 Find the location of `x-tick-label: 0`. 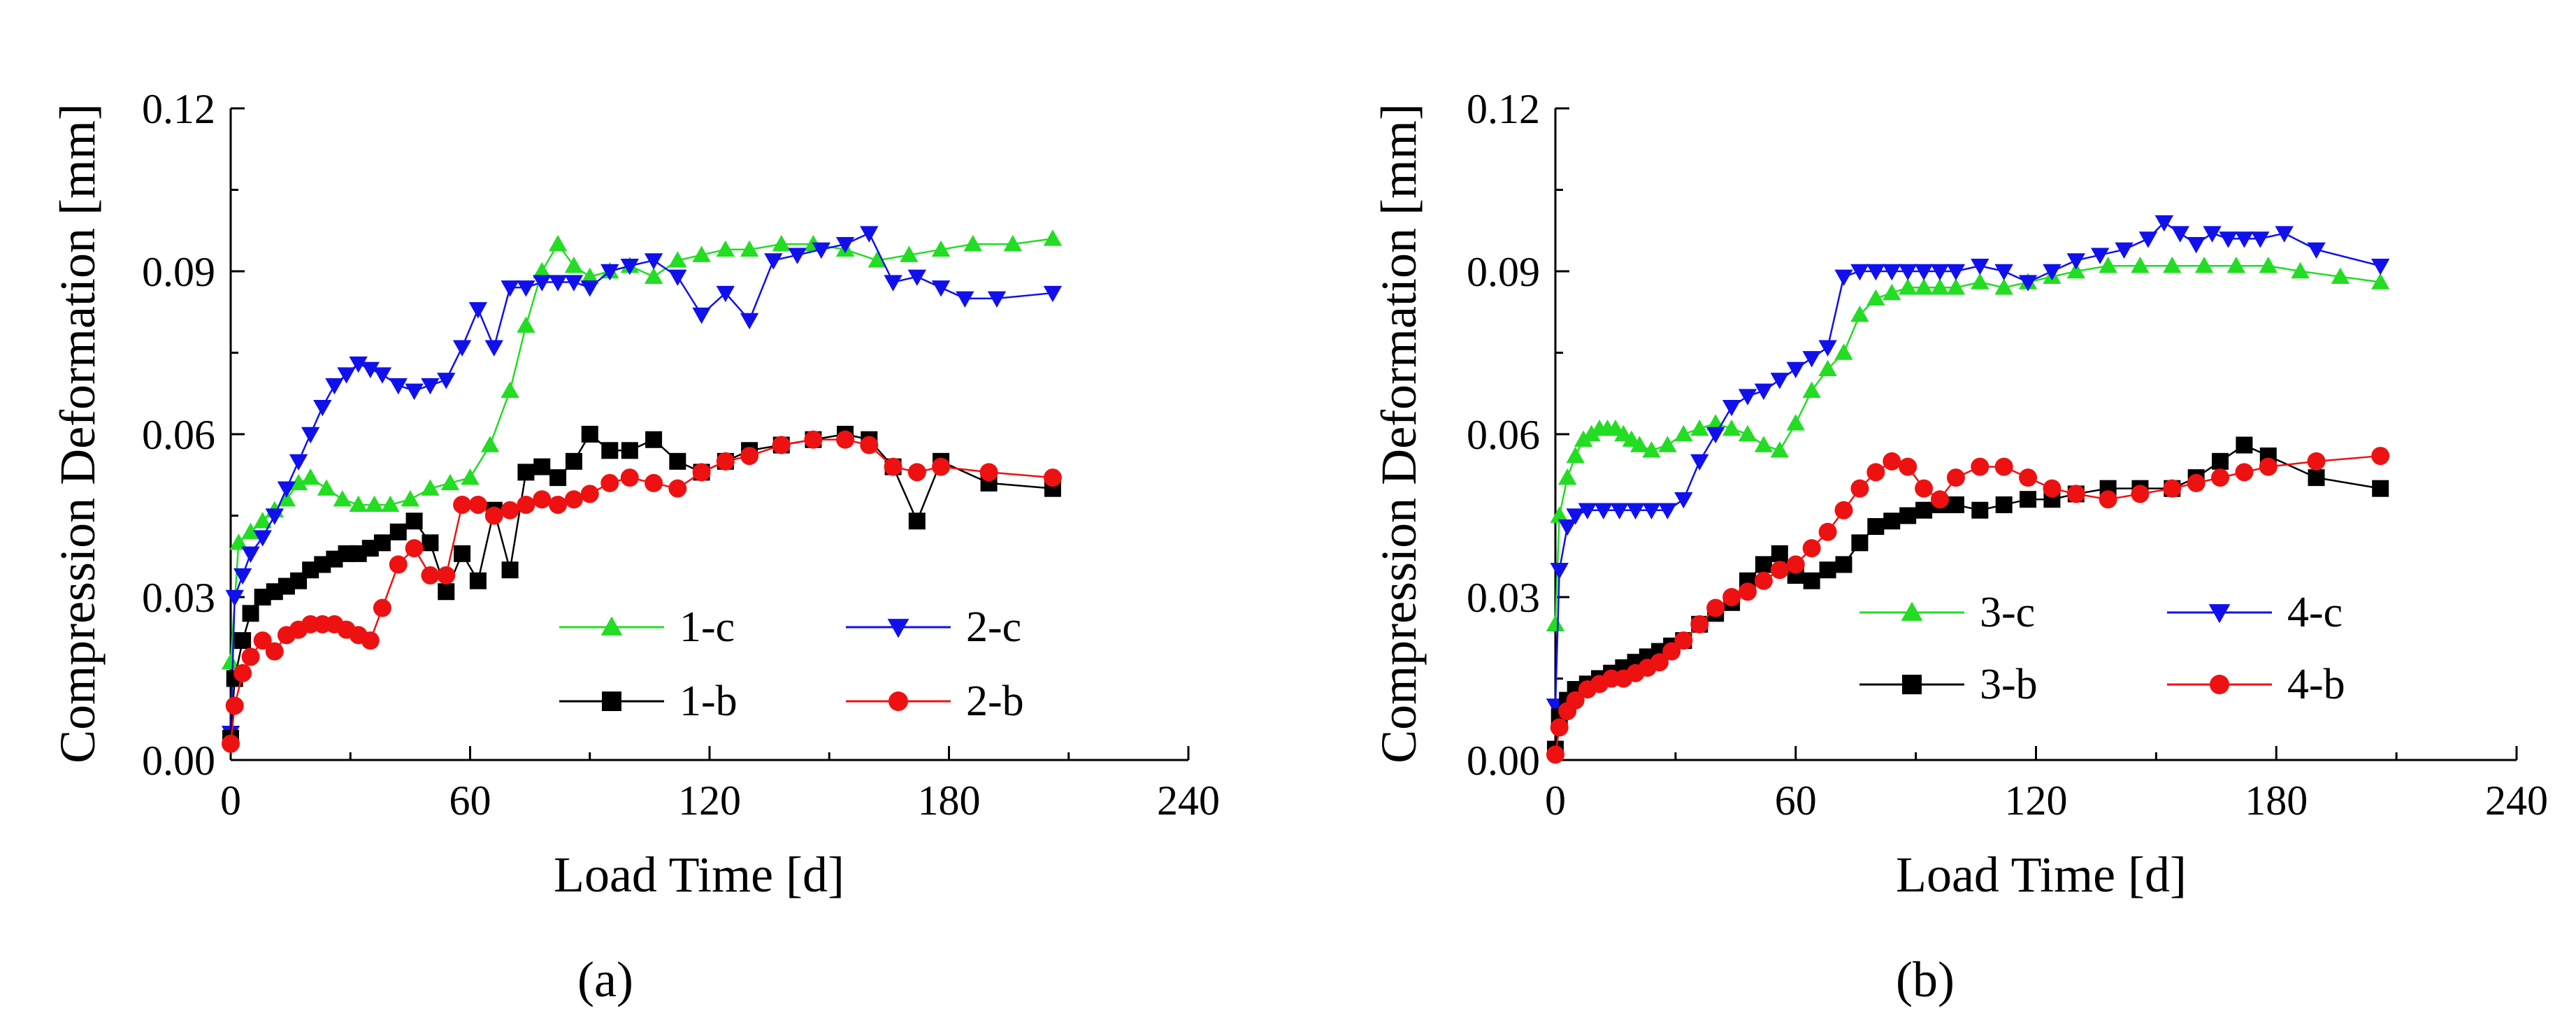

x-tick-label: 0 is located at coordinates (230, 800).